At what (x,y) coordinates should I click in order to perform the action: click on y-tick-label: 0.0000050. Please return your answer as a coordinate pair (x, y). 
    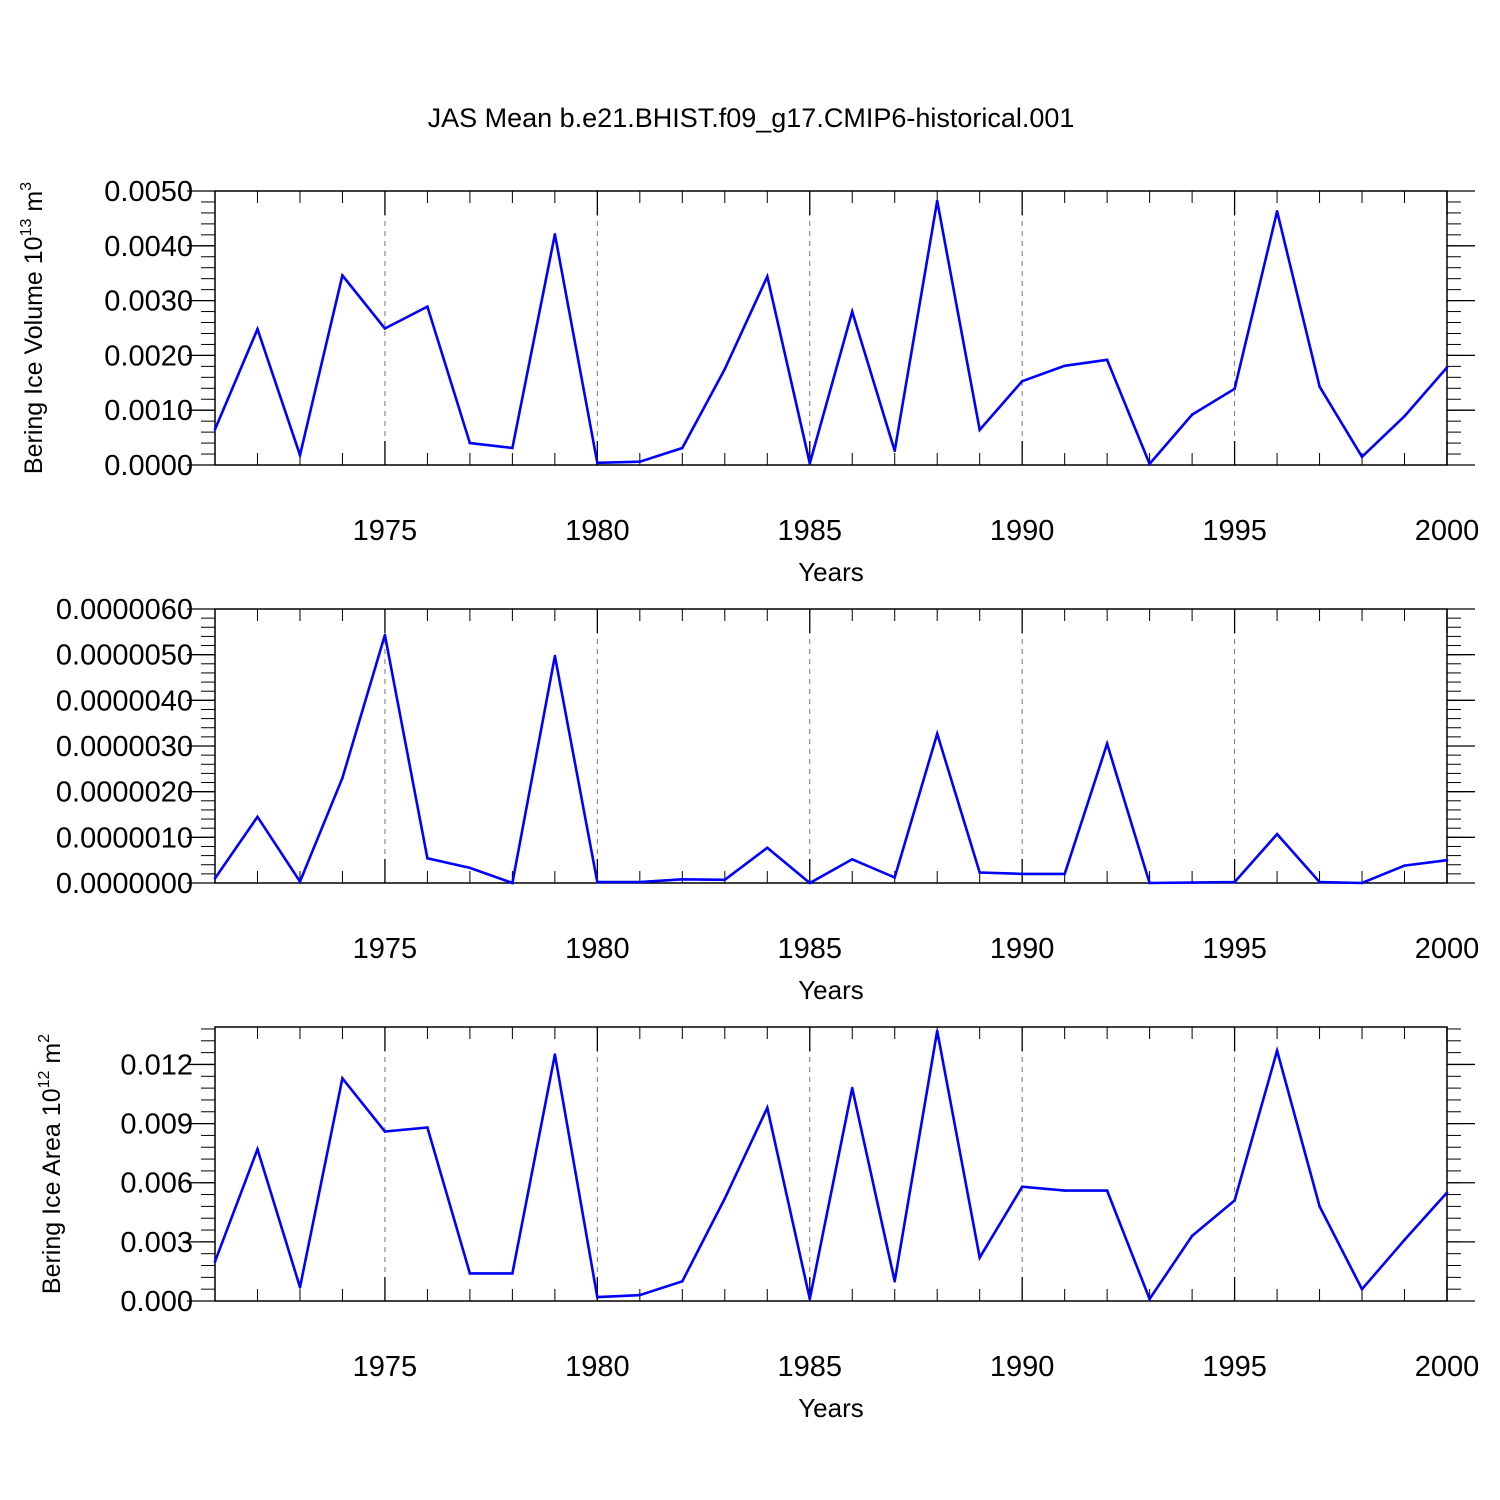
    Looking at the image, I should click on (124, 656).